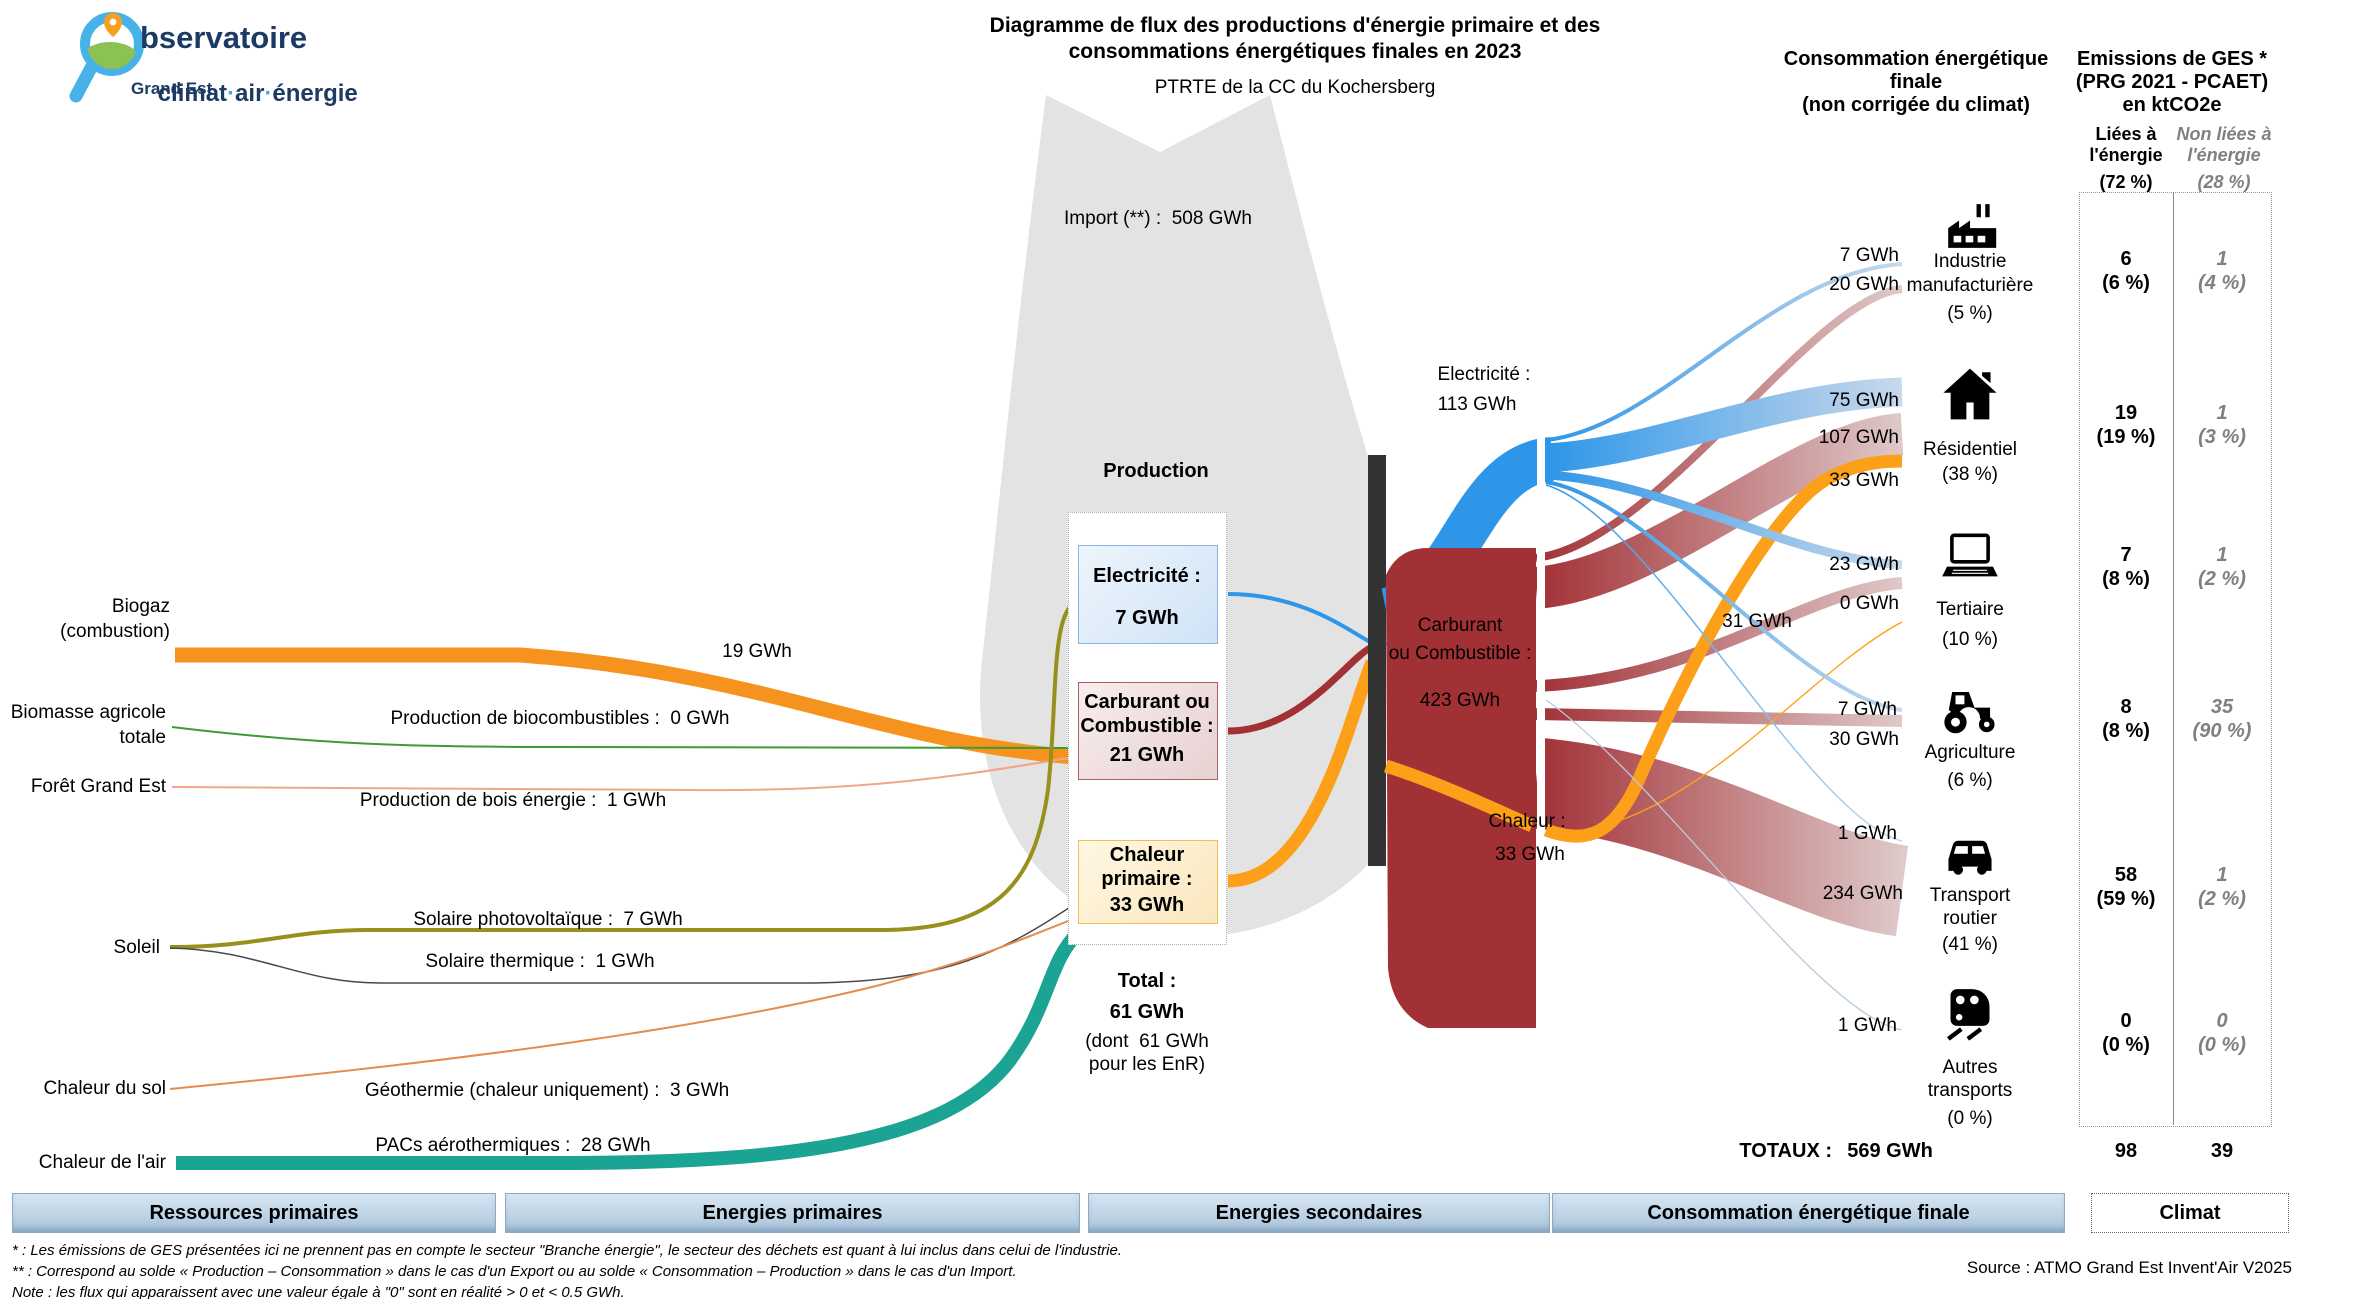 This screenshot has height=1299, width=2370. What do you see at coordinates (2224, 134) in the screenshot?
I see `ges-col2-head-1: Non liées à` at bounding box center [2224, 134].